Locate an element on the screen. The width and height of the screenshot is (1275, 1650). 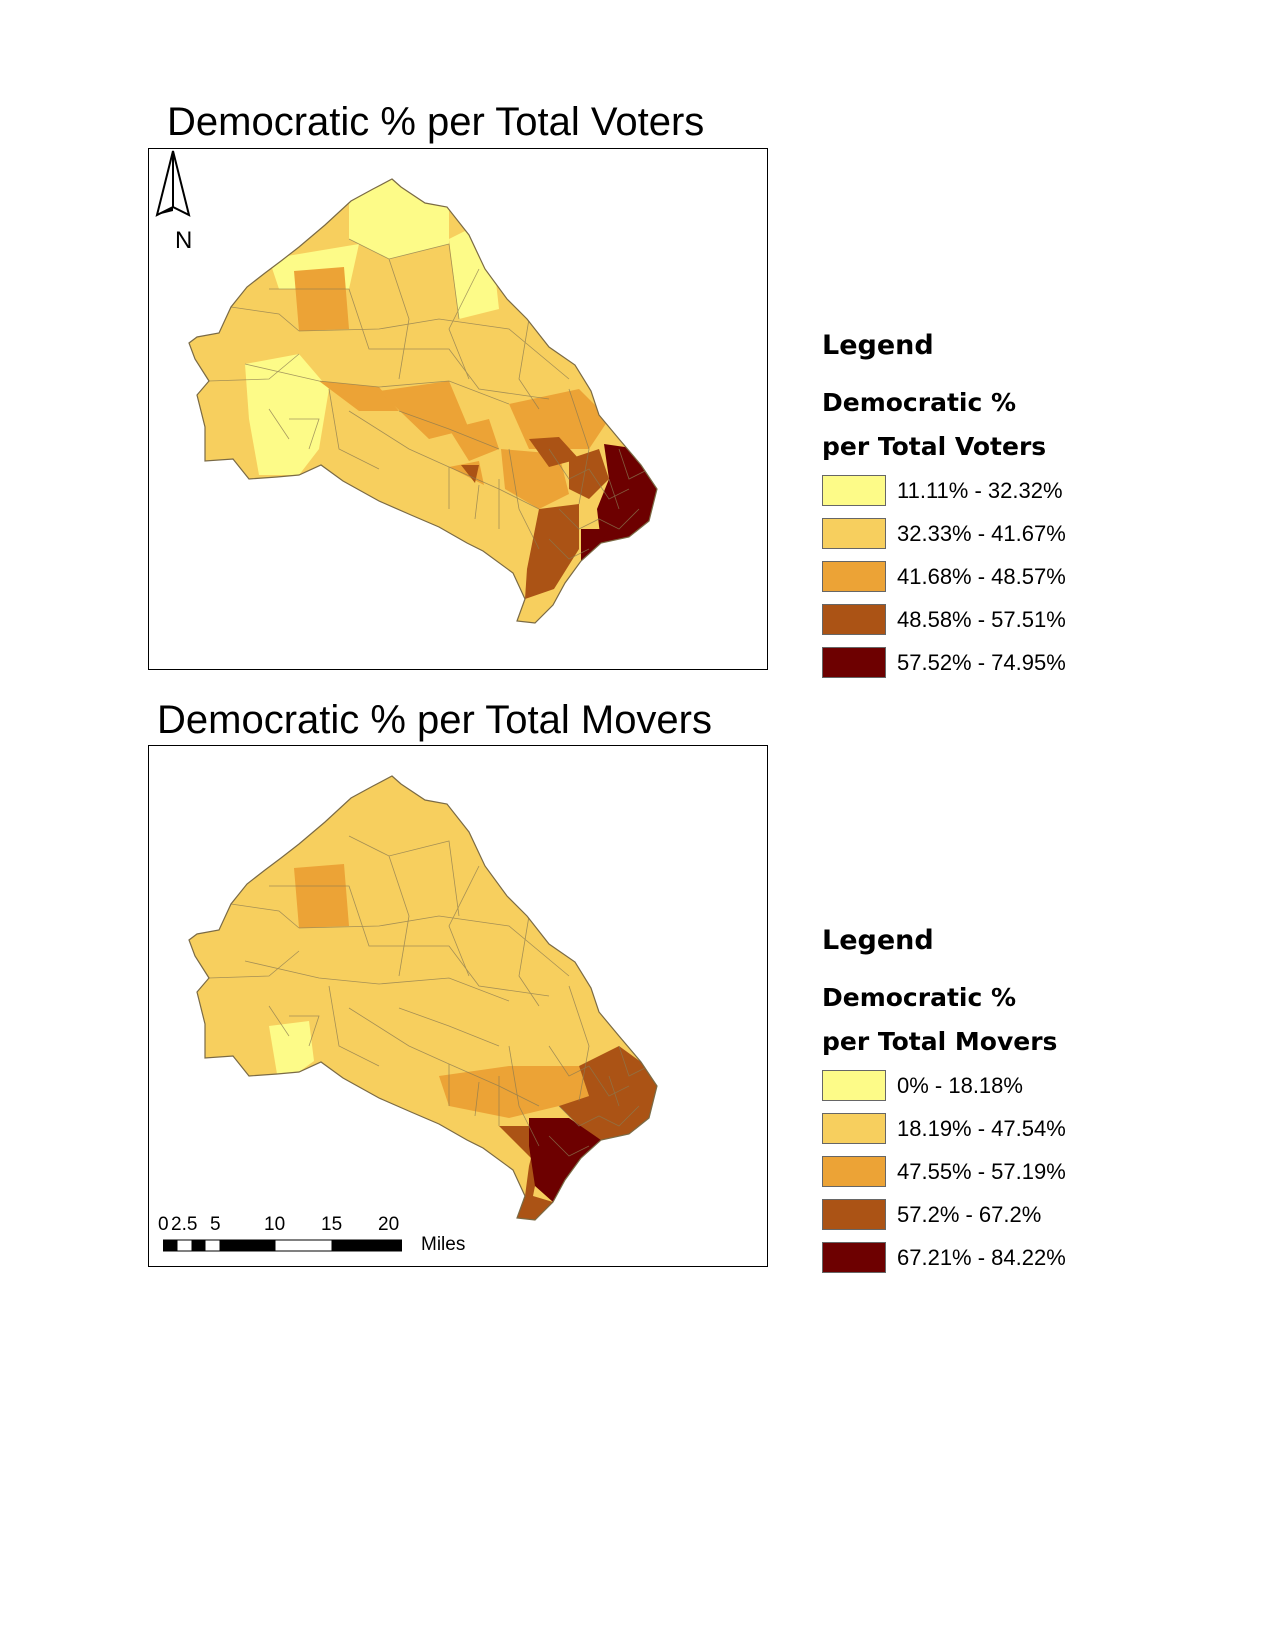
map-title-voters: Democratic % per Total Voters is located at coordinates (436, 122).